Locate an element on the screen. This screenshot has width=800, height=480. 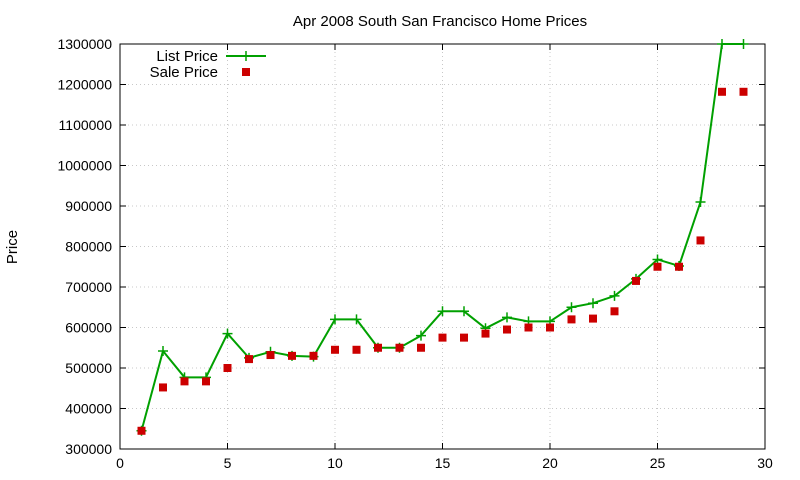
y-tick-label: 1100000 is located at coordinates (86, 125).